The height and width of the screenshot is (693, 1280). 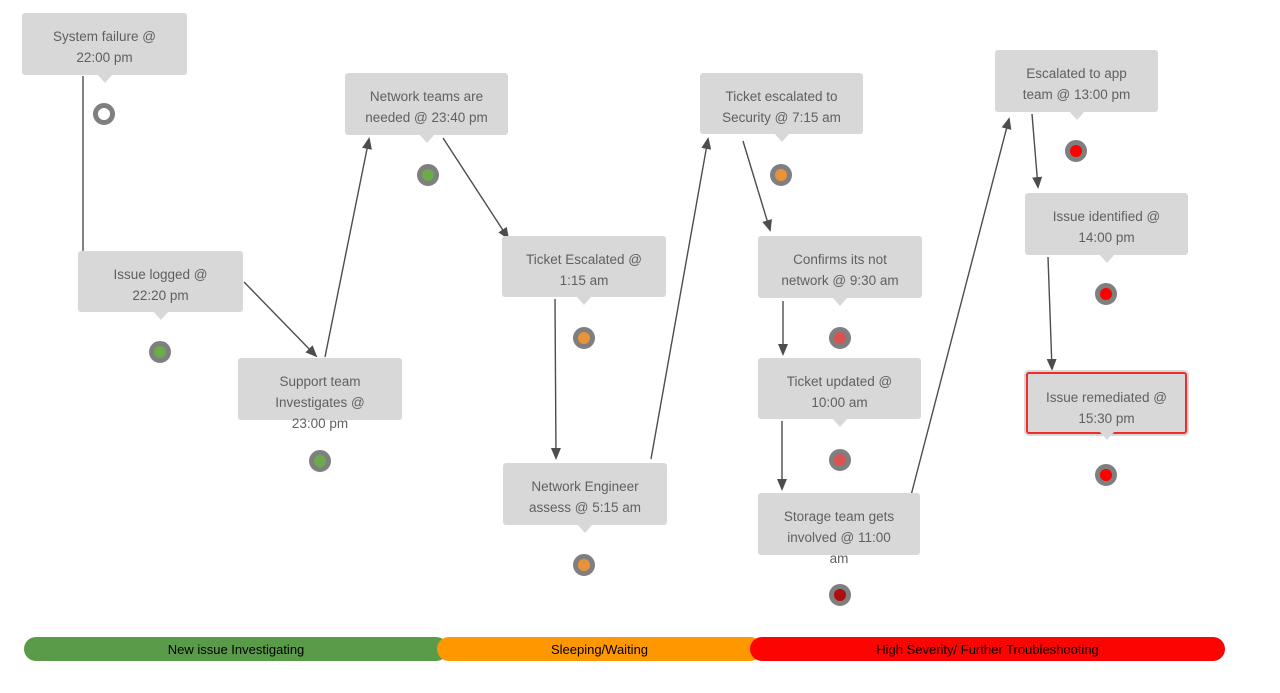 What do you see at coordinates (1051, 313) in the screenshot?
I see `edge-issue-identified-to-issue-remediated` at bounding box center [1051, 313].